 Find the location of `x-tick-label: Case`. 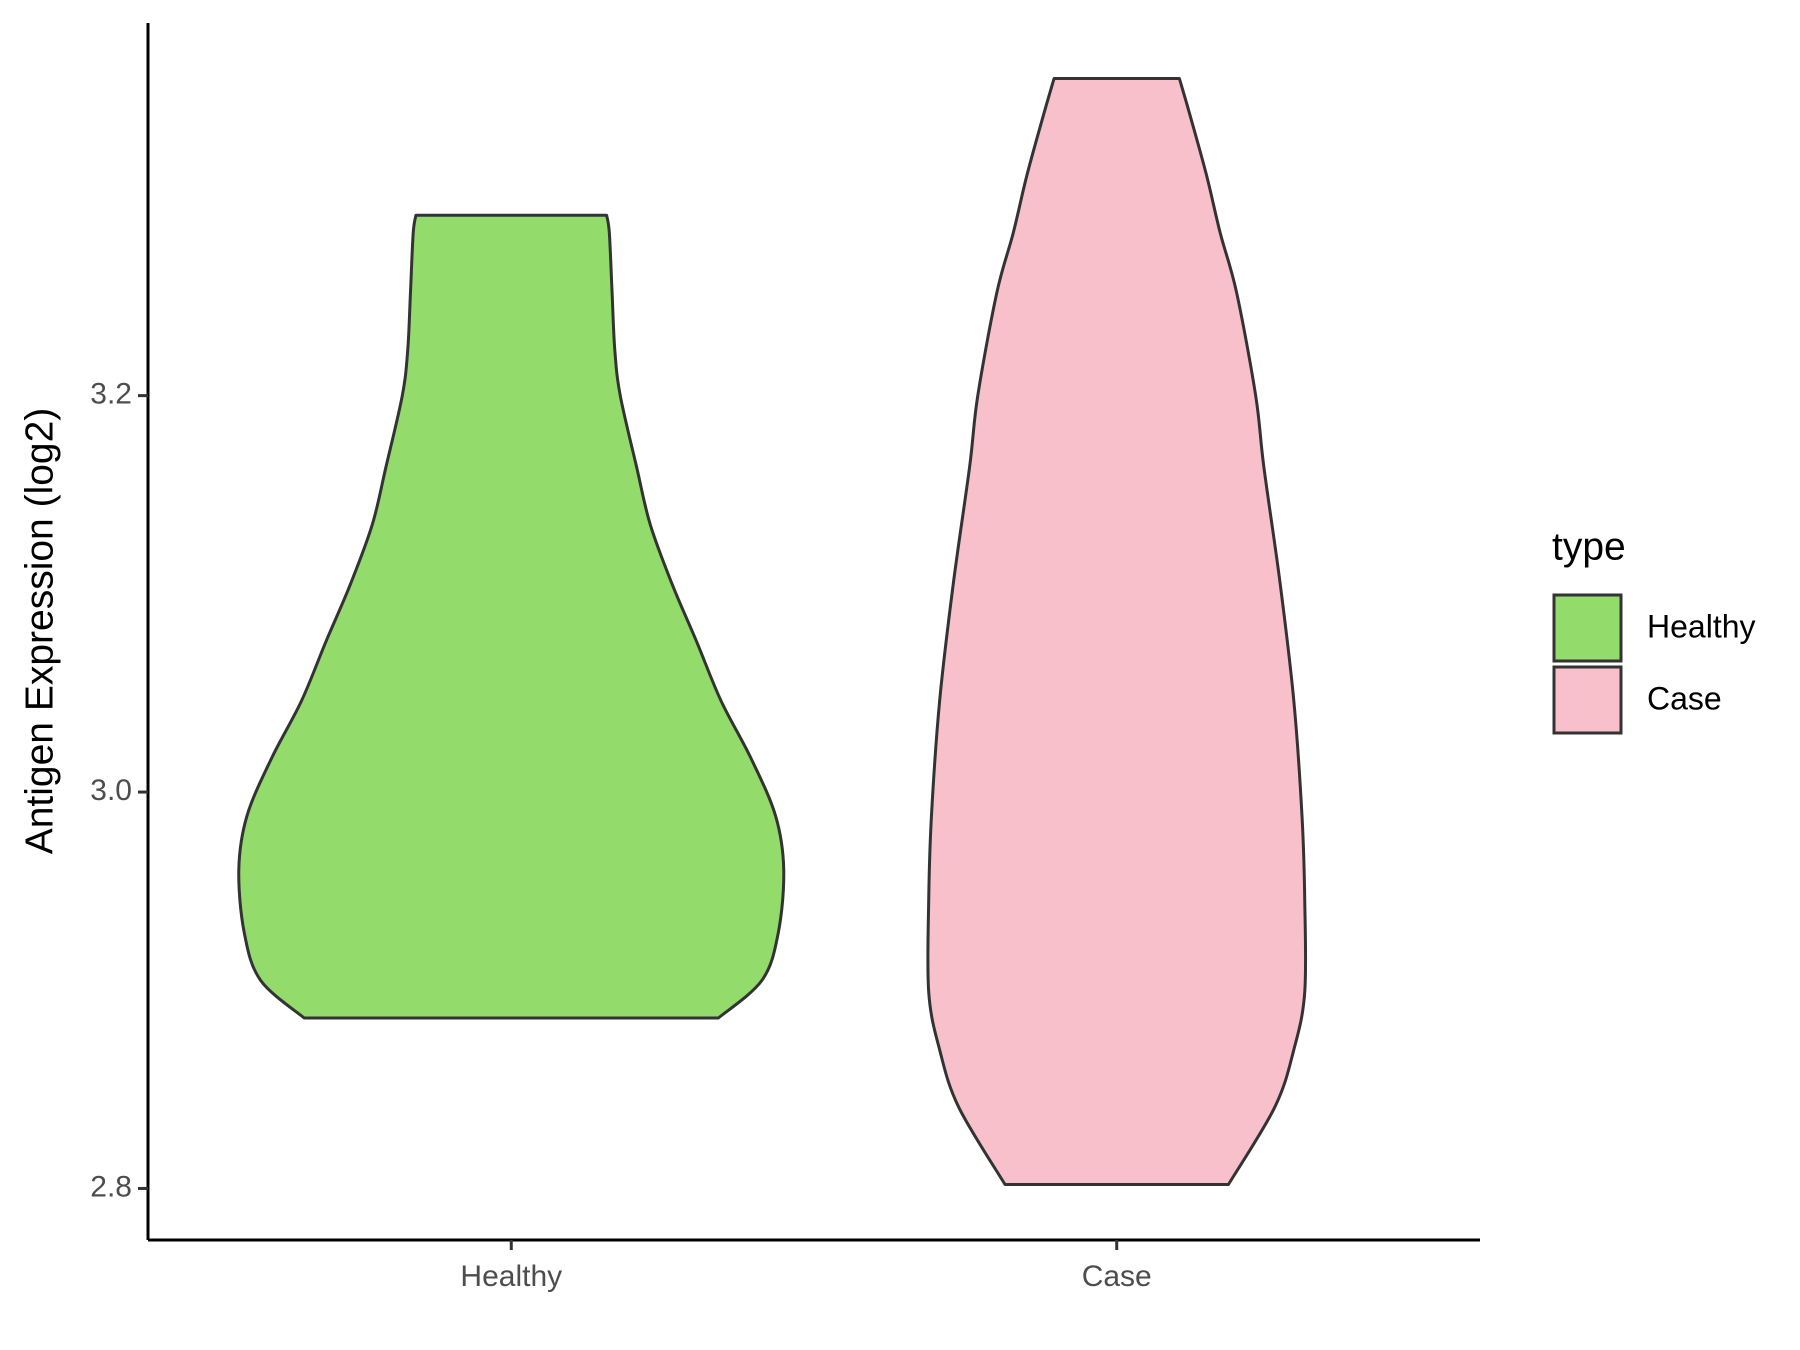

x-tick-label: Case is located at coordinates (1117, 1276).